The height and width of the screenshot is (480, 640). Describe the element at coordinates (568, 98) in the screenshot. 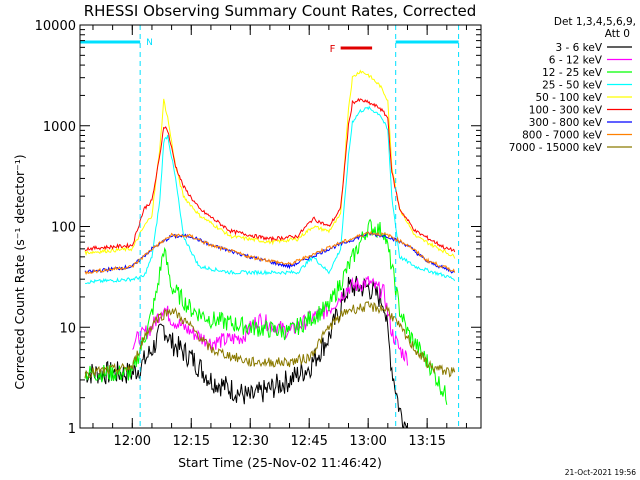

I see `legend-label-4: 50 - 100 keV` at that location.